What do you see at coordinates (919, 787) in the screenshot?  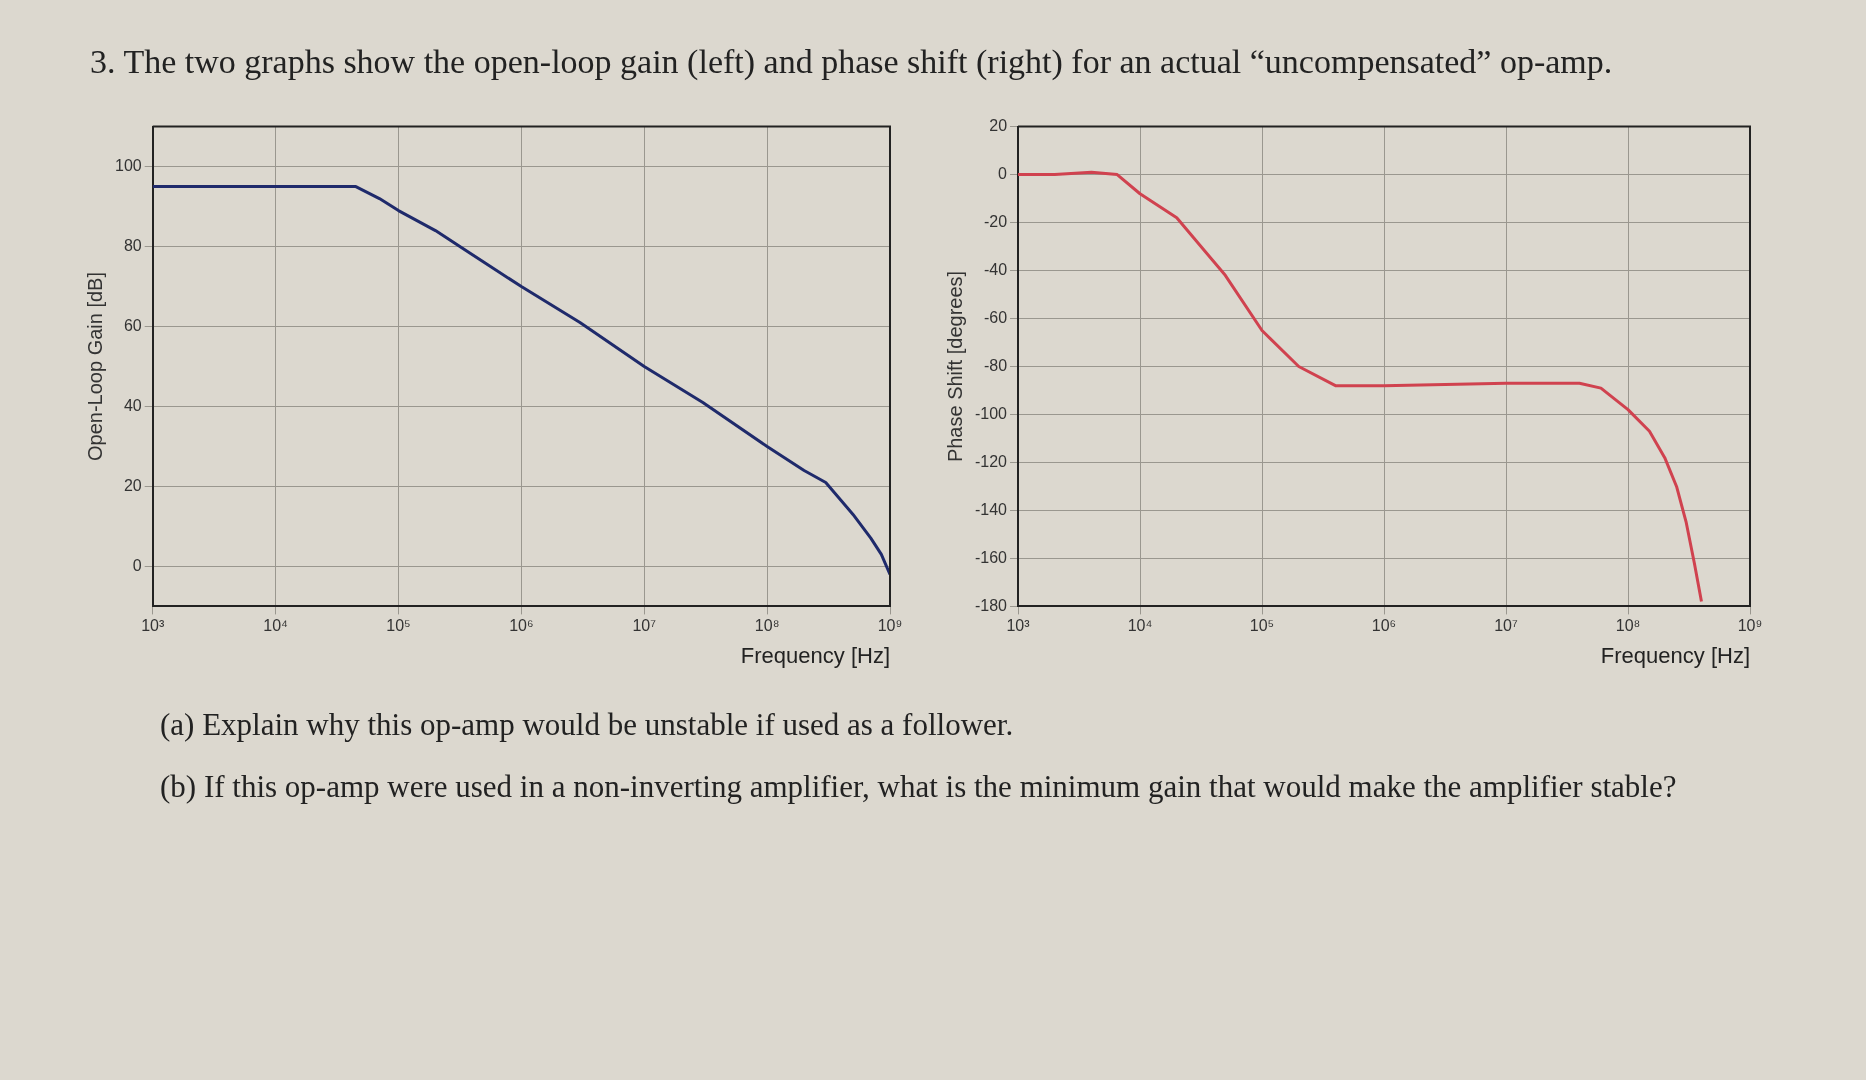 I see `text: (b) If this op-amp were used in a non-inverting amplifier, what is the minimum gain that would make the amplifier stable?` at bounding box center [919, 787].